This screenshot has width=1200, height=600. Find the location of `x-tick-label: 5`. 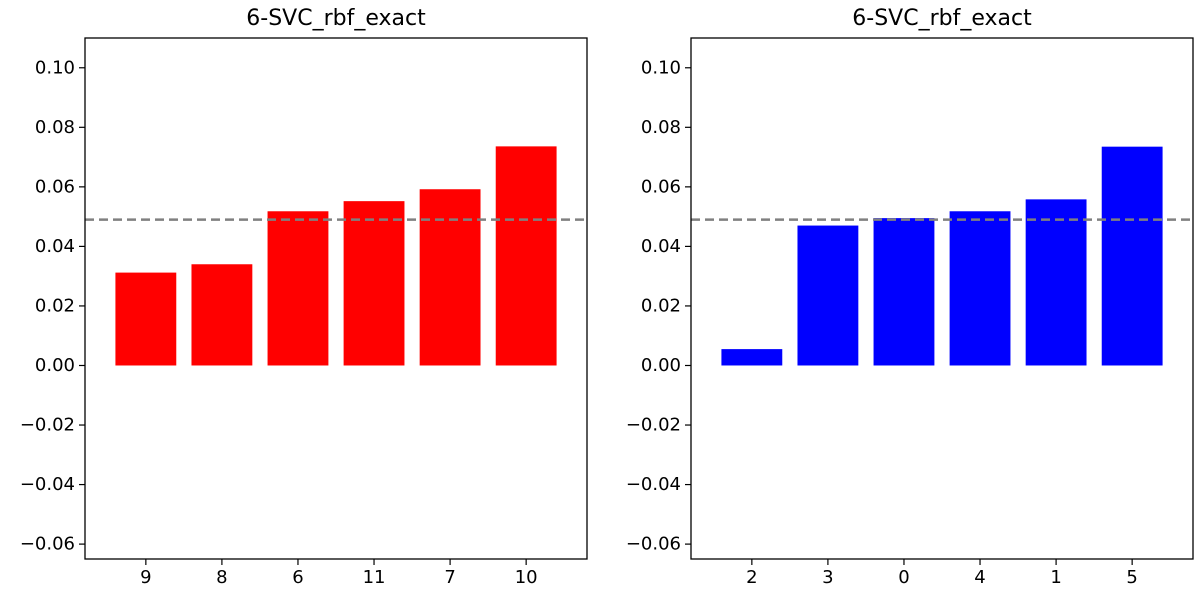

x-tick-label: 5 is located at coordinates (1131, 577).